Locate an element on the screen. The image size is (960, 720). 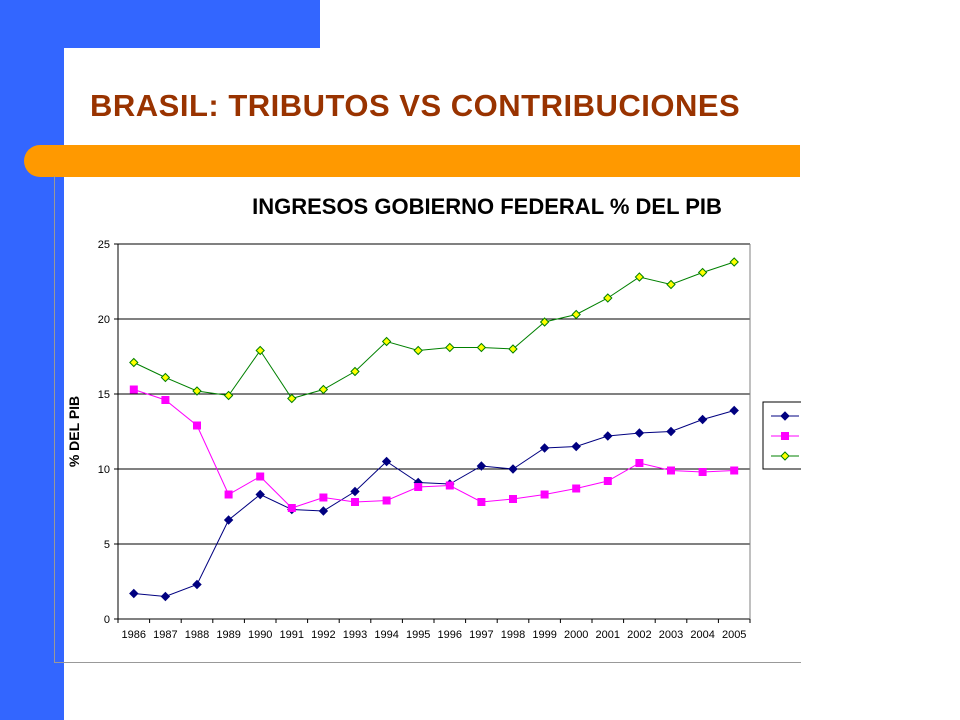
series-line is located at coordinates (434, 330).